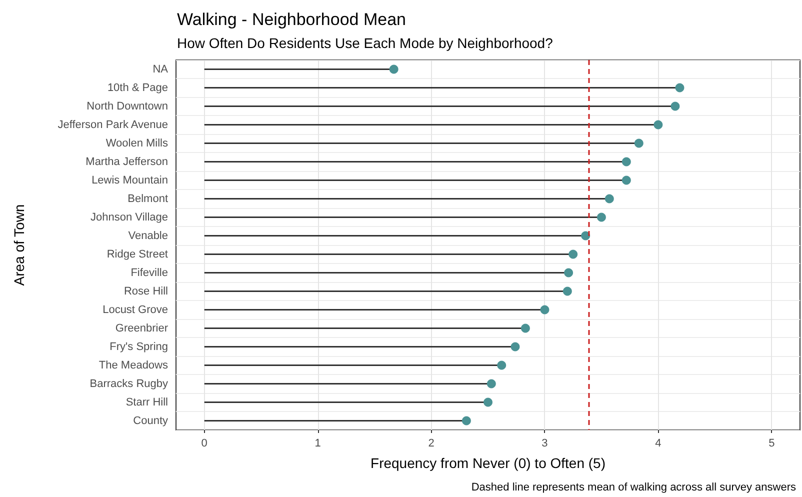 The height and width of the screenshot is (497, 802). Describe the element at coordinates (148, 236) in the screenshot. I see `y-tick-label: Venable` at that location.